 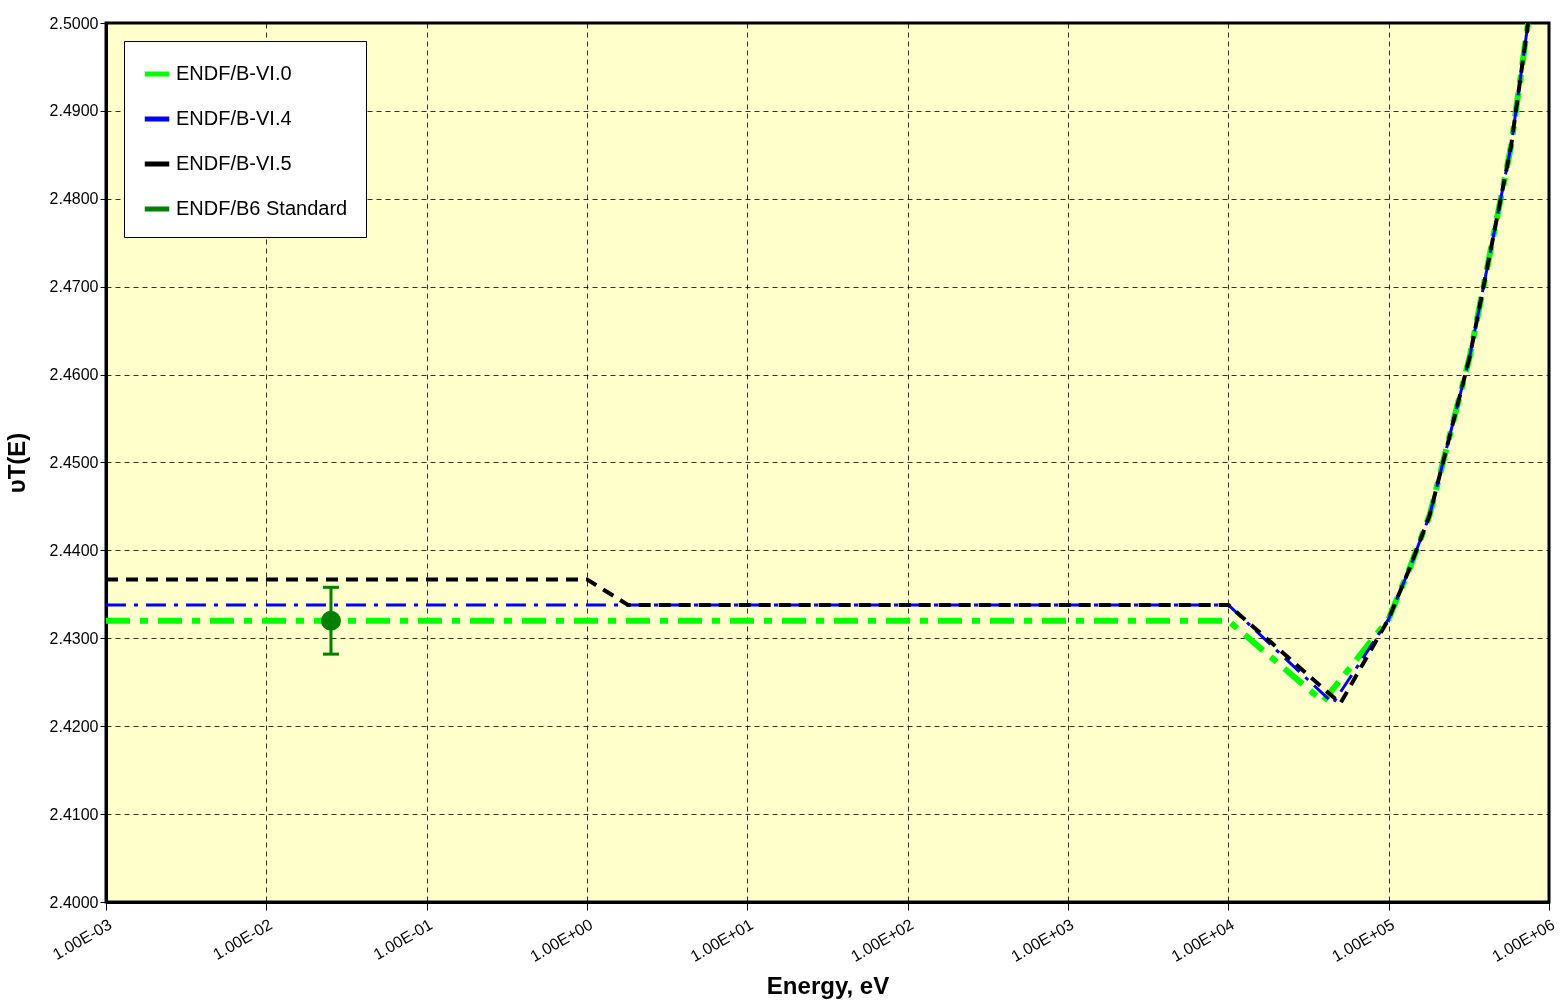 I want to click on legend-label: ENDF/B6 Standard, so click(x=262, y=208).